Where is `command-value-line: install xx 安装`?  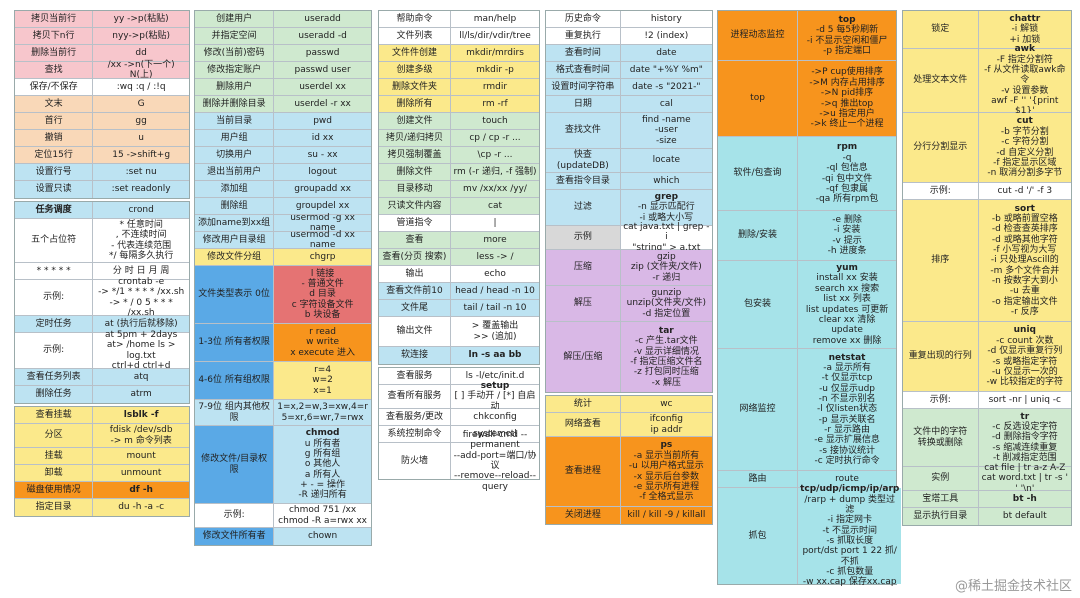 command-value-line: install xx 安装 is located at coordinates (847, 278).